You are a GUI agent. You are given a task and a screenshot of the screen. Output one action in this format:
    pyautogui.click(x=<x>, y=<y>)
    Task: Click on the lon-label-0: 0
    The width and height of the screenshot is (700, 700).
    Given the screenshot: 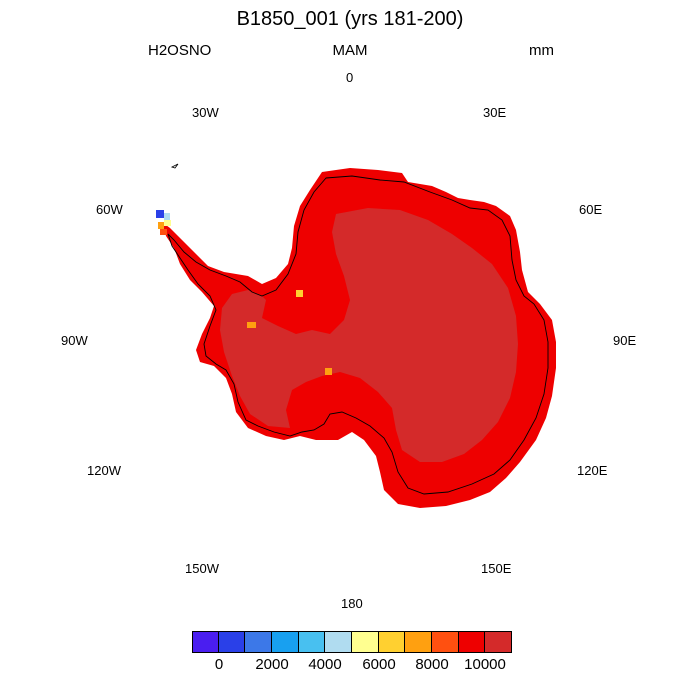 What is the action you would take?
    pyautogui.click(x=350, y=77)
    